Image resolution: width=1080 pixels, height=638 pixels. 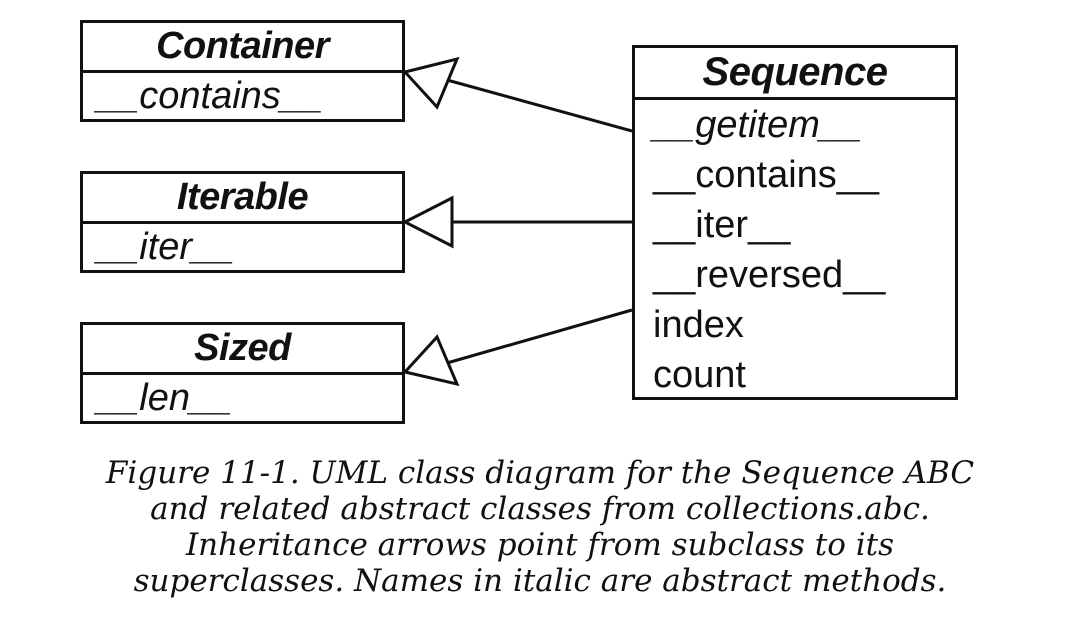 I want to click on class-iterable: Iterable __iter__, so click(x=242, y=222).